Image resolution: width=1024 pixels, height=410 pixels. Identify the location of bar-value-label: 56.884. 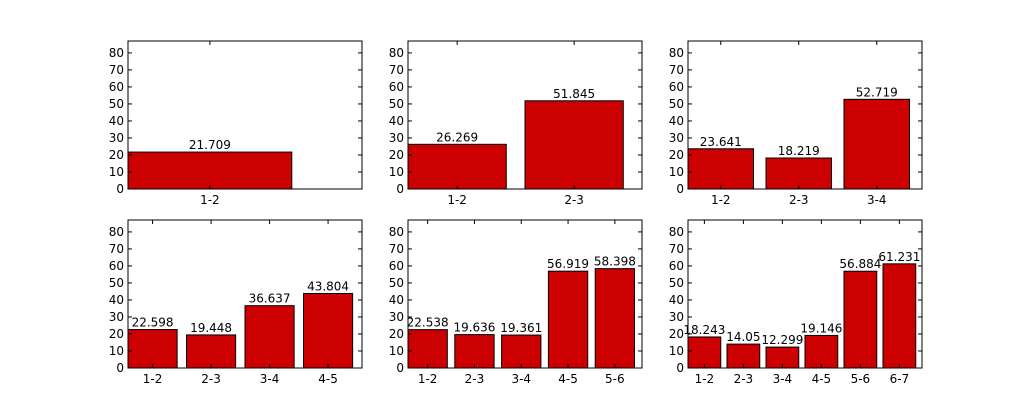
(860, 264).